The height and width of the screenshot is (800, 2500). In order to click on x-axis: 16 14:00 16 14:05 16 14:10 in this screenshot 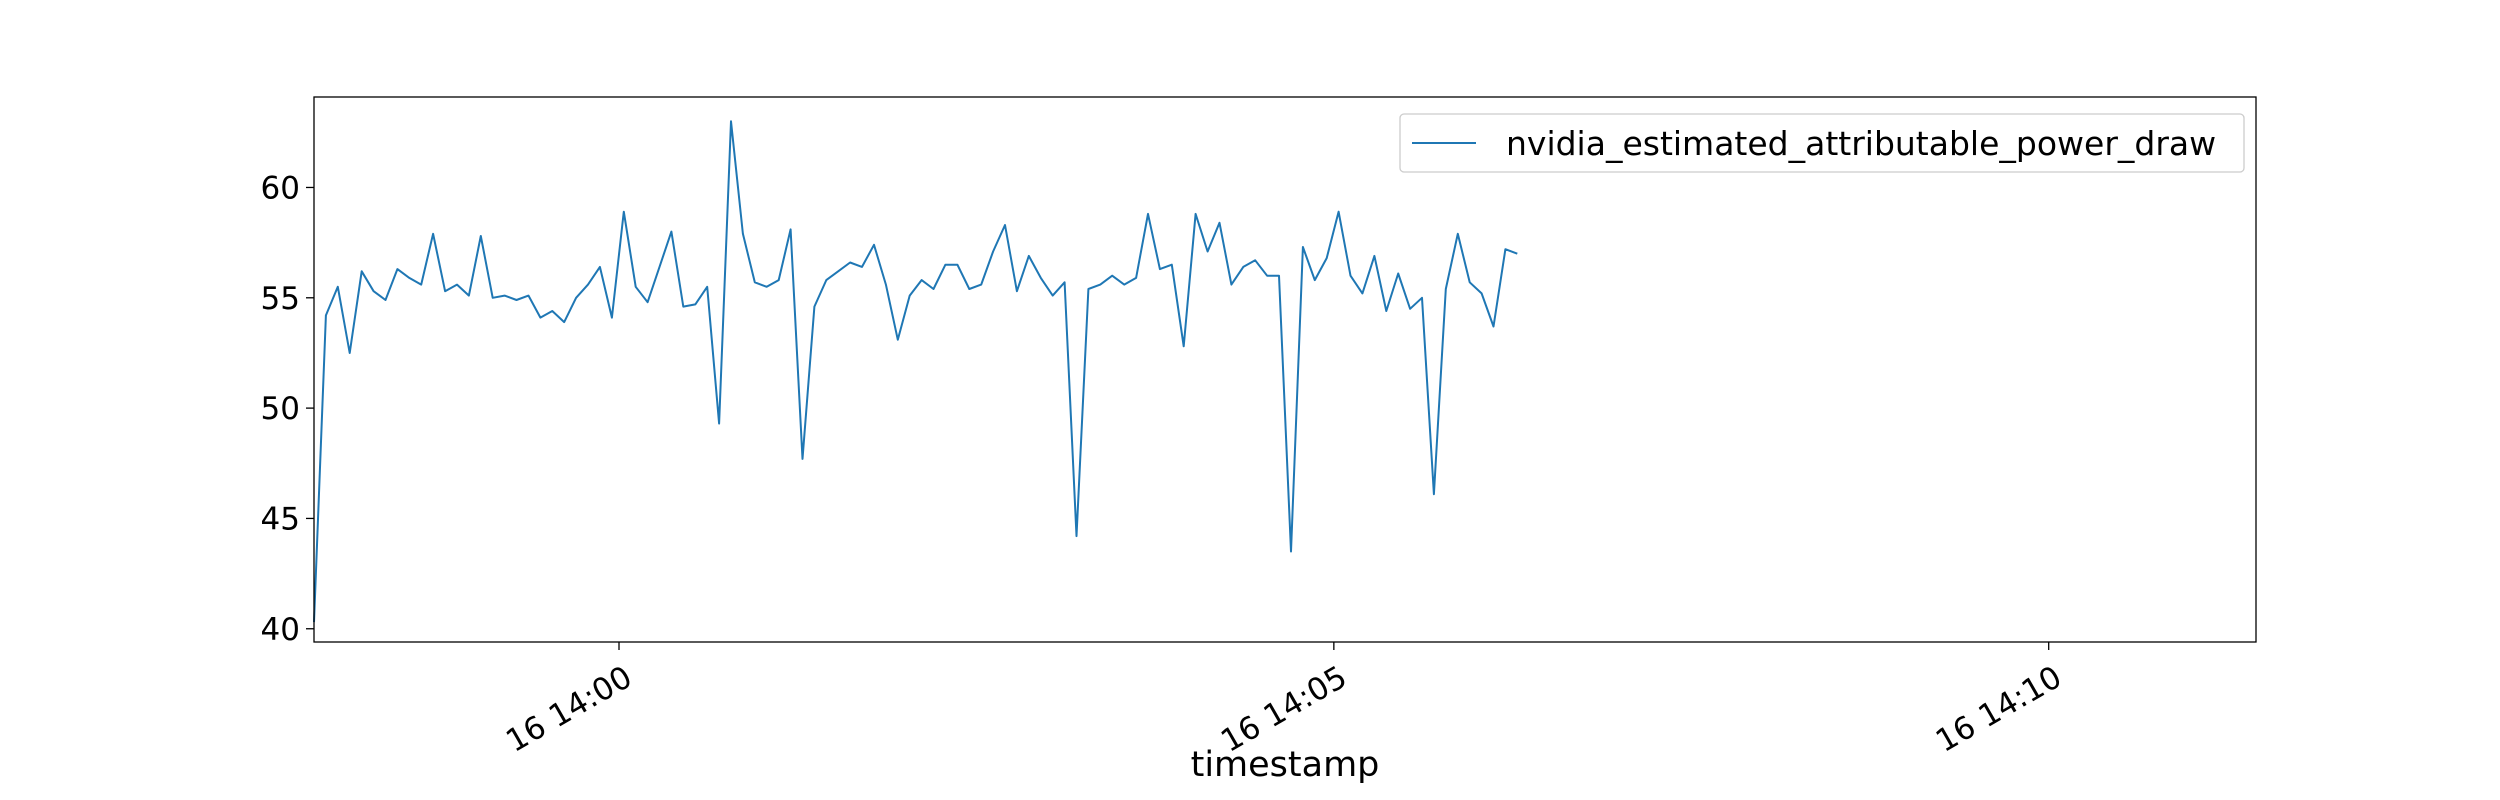, I will do `click(1284, 701)`.